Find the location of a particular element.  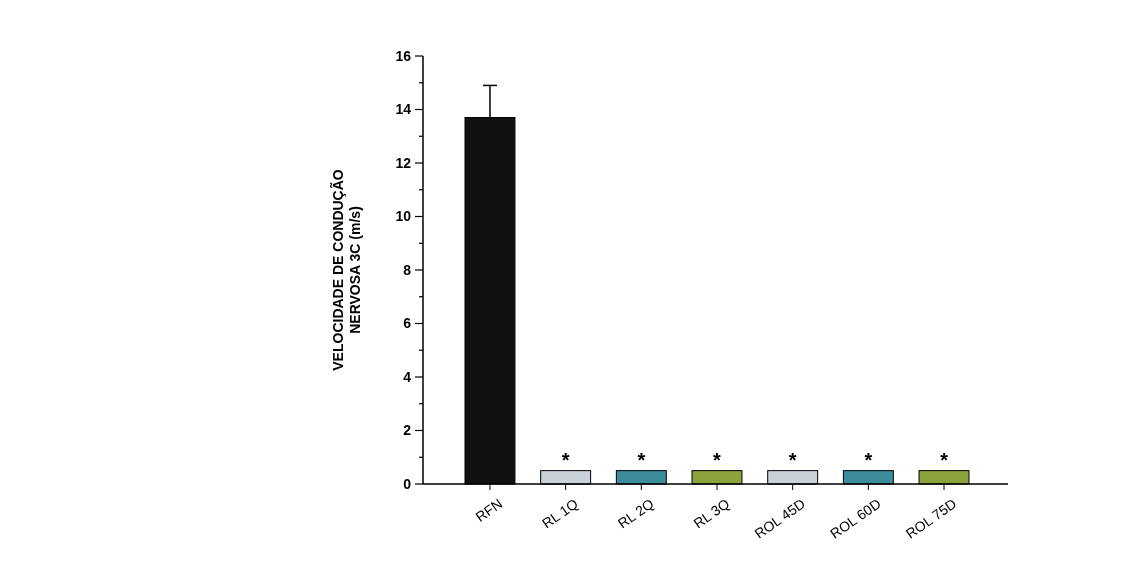

y-tick-label: 4 is located at coordinates (407, 376).